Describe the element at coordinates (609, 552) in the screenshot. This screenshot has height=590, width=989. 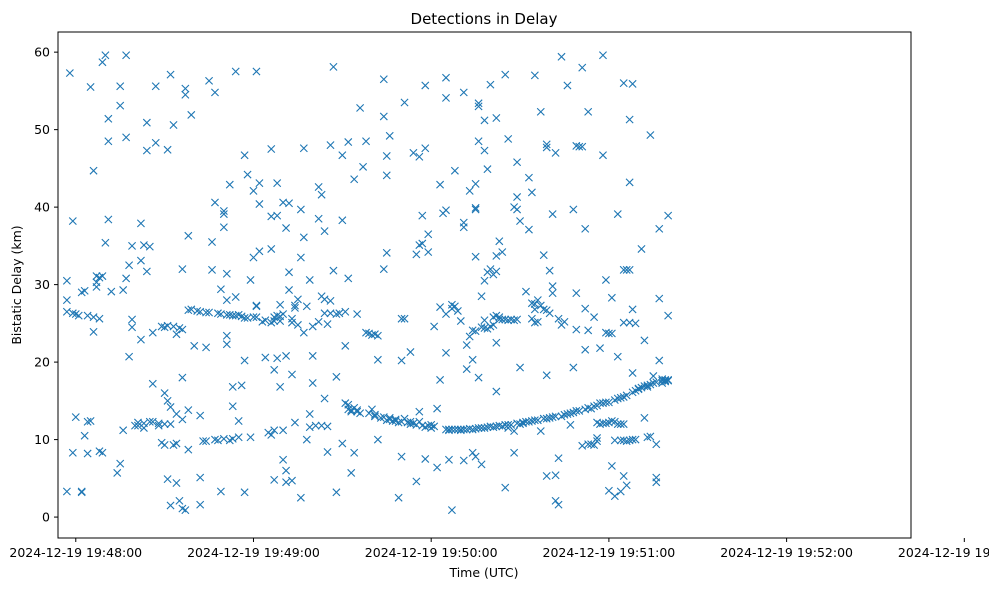
I see `x-tick-label: 2024-12-19 19:51:00` at that location.